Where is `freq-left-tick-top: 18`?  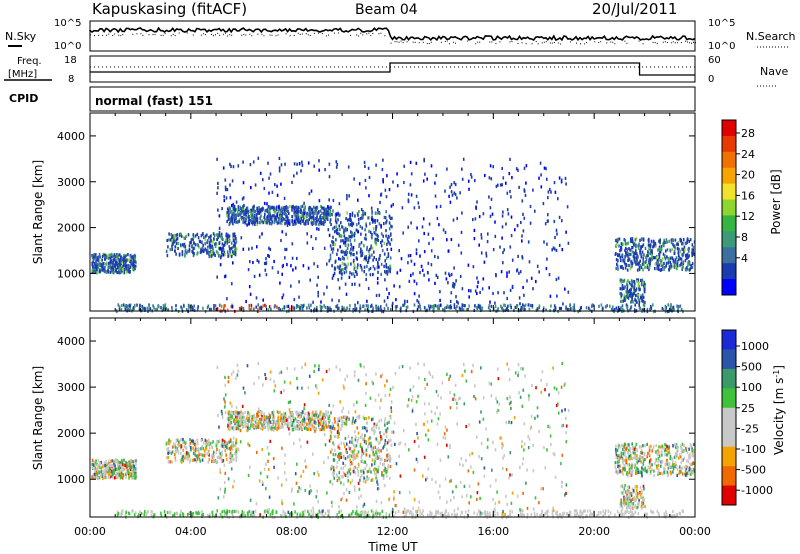 freq-left-tick-top: 18 is located at coordinates (70, 60).